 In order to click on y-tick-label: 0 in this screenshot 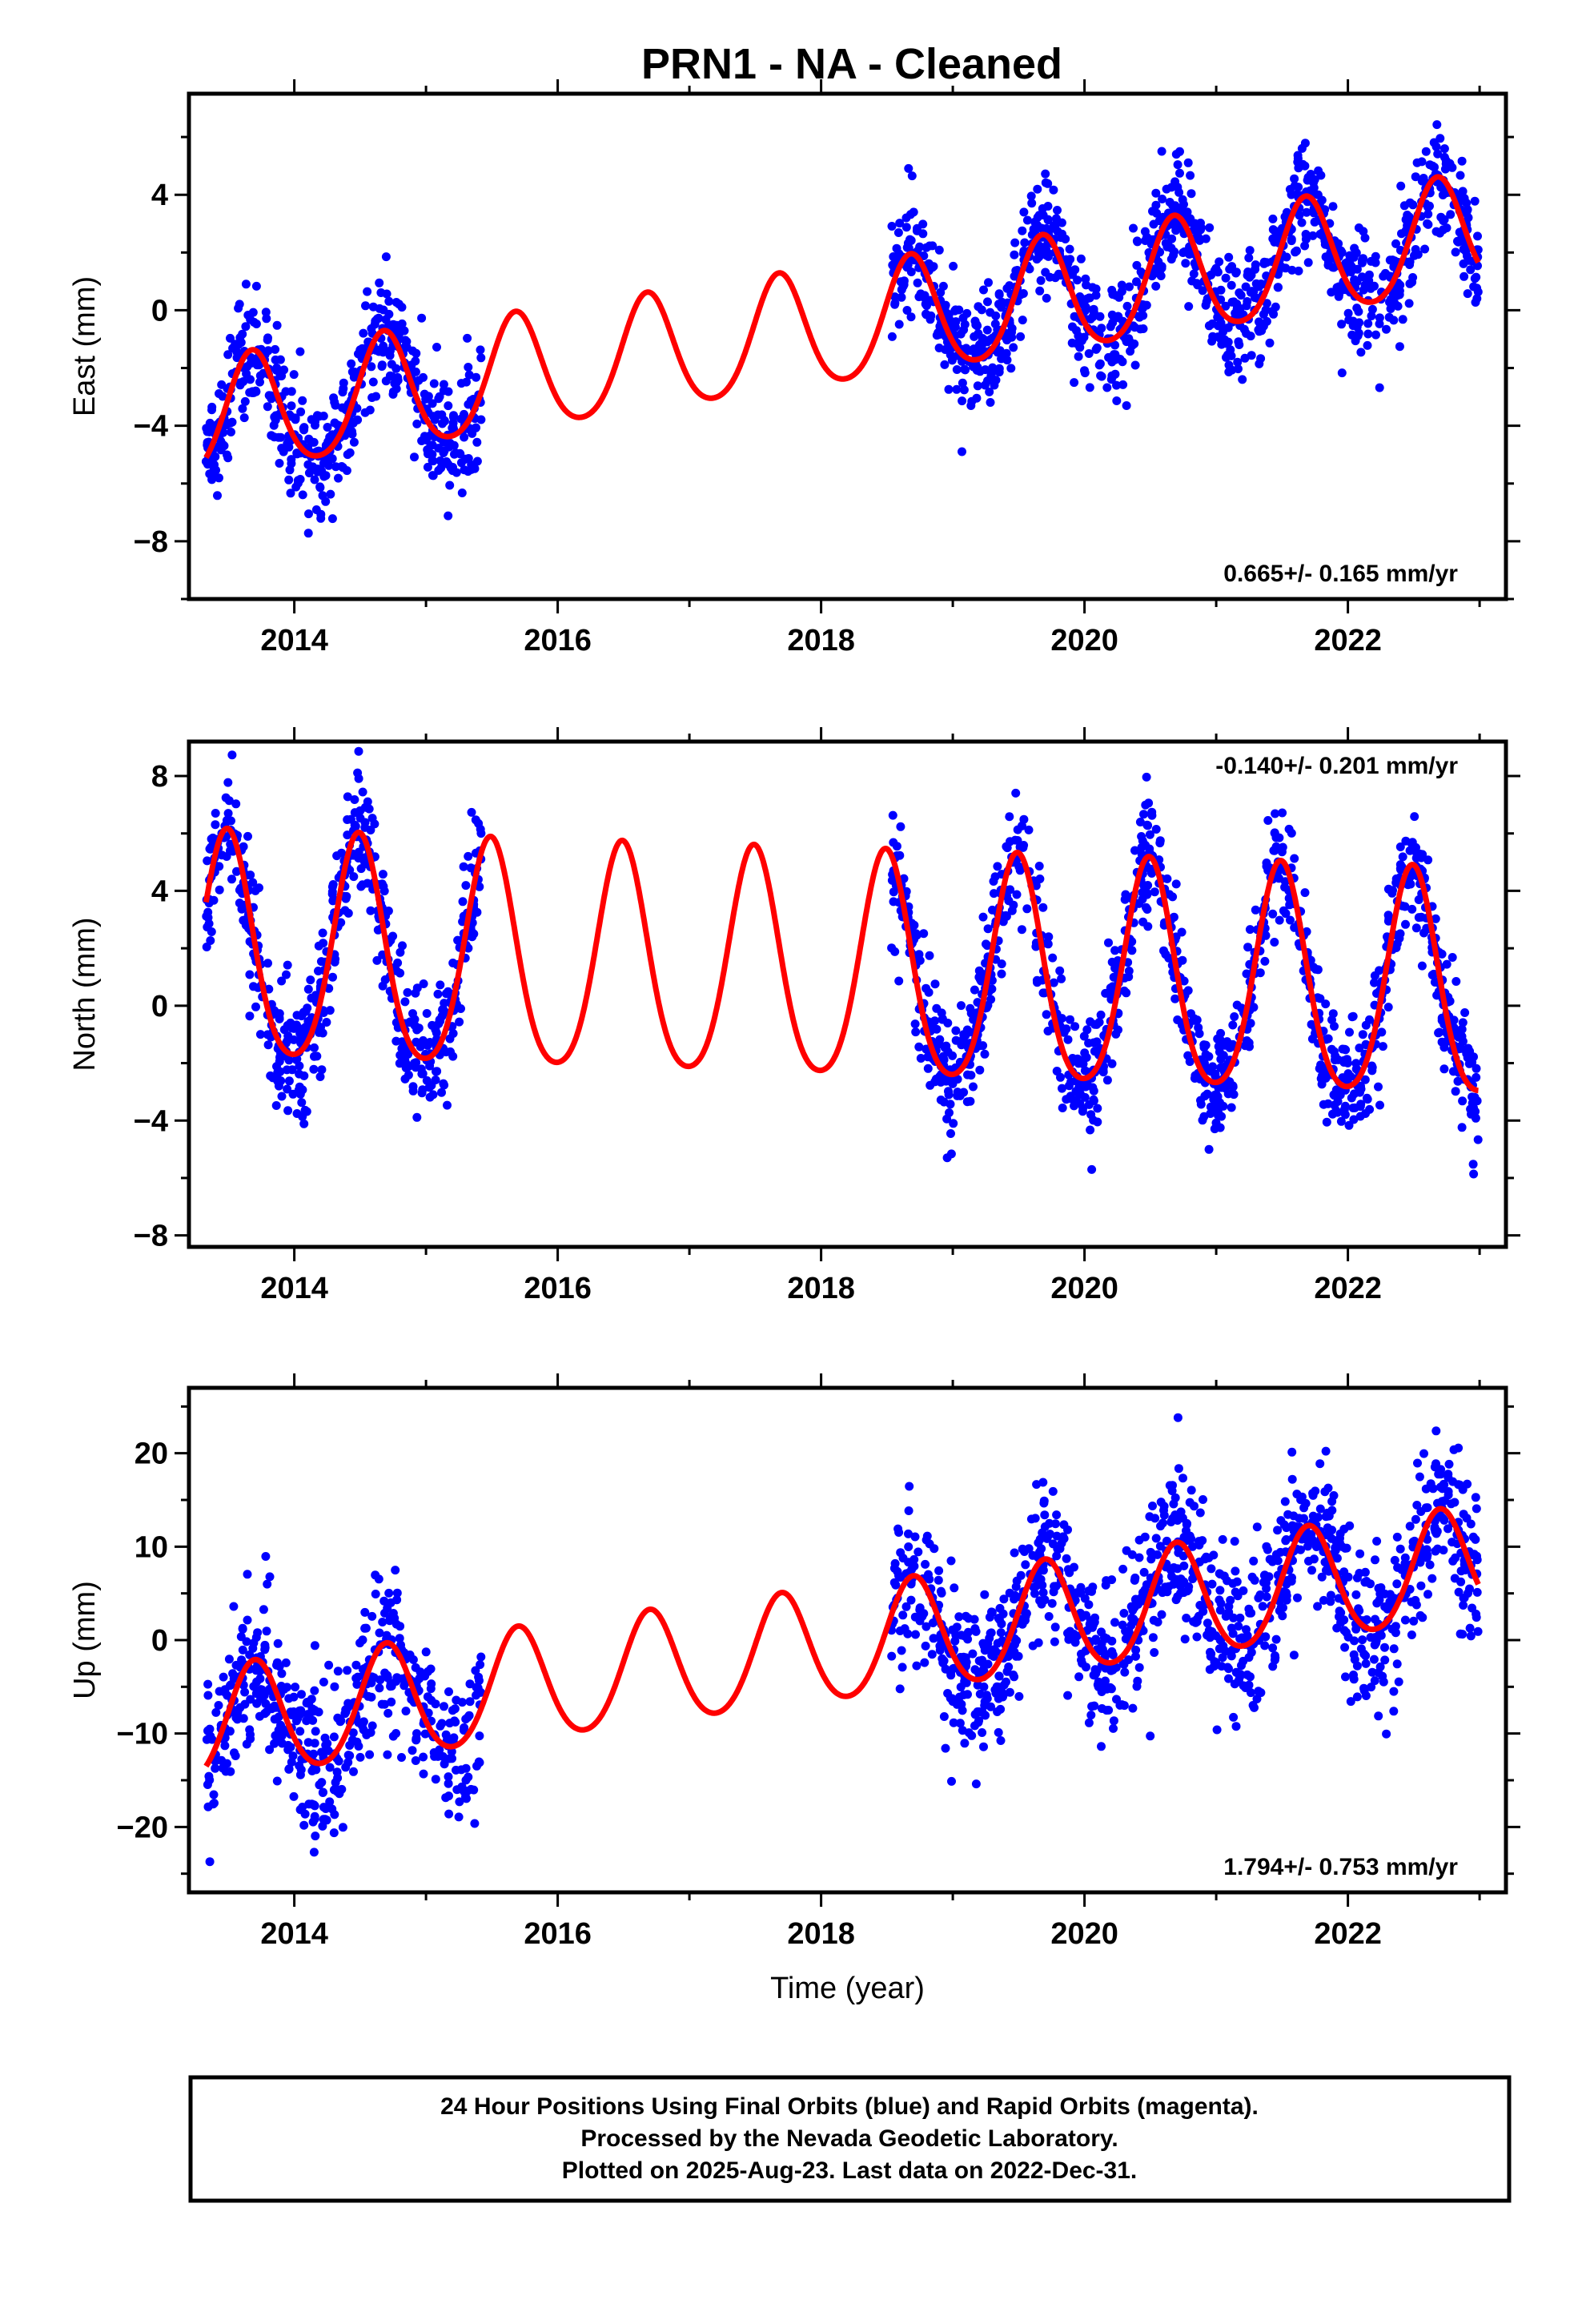, I will do `click(159, 311)`.